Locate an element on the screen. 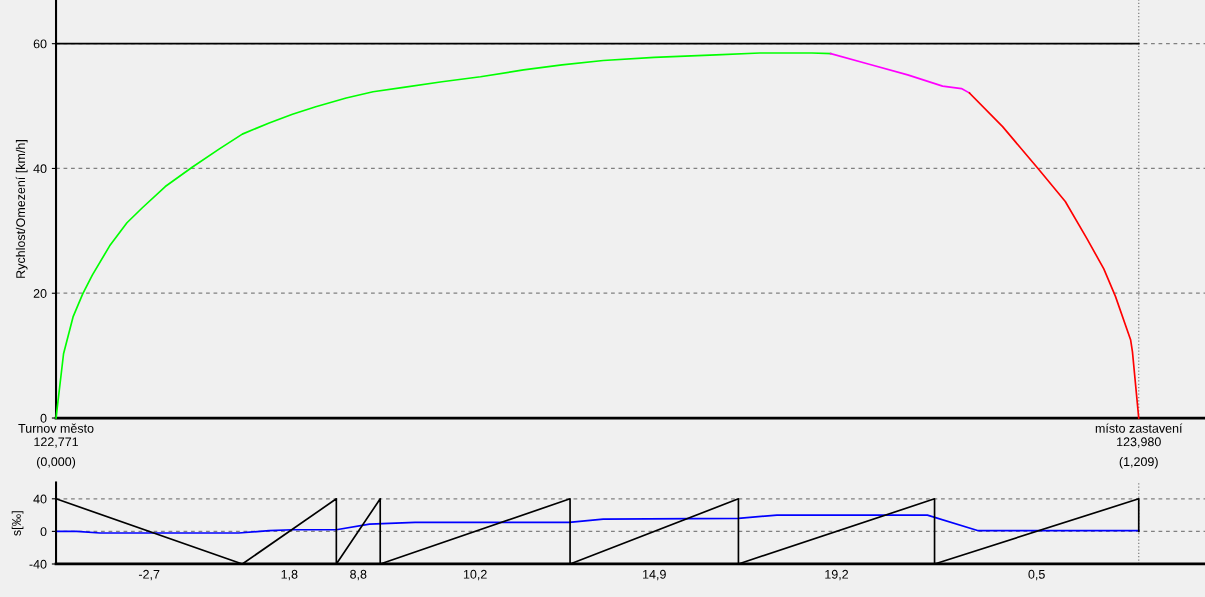  y-axis-title: Rychlost/Omezení [km/h] is located at coordinates (21, 209).